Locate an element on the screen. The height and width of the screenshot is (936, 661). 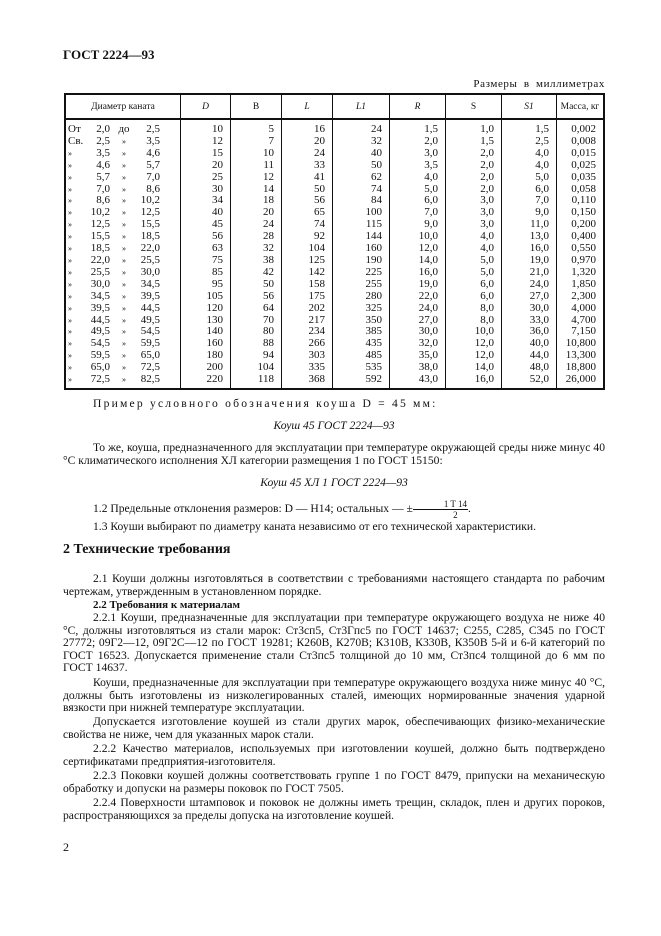
col-d: D is located at coordinates (205, 106).